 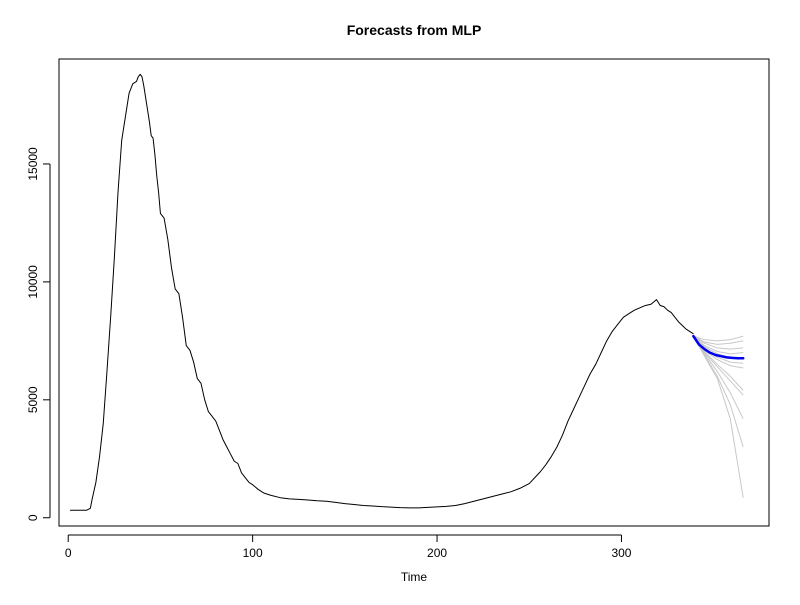 What do you see at coordinates (253, 553) in the screenshot?
I see `x-tick-label: 100` at bounding box center [253, 553].